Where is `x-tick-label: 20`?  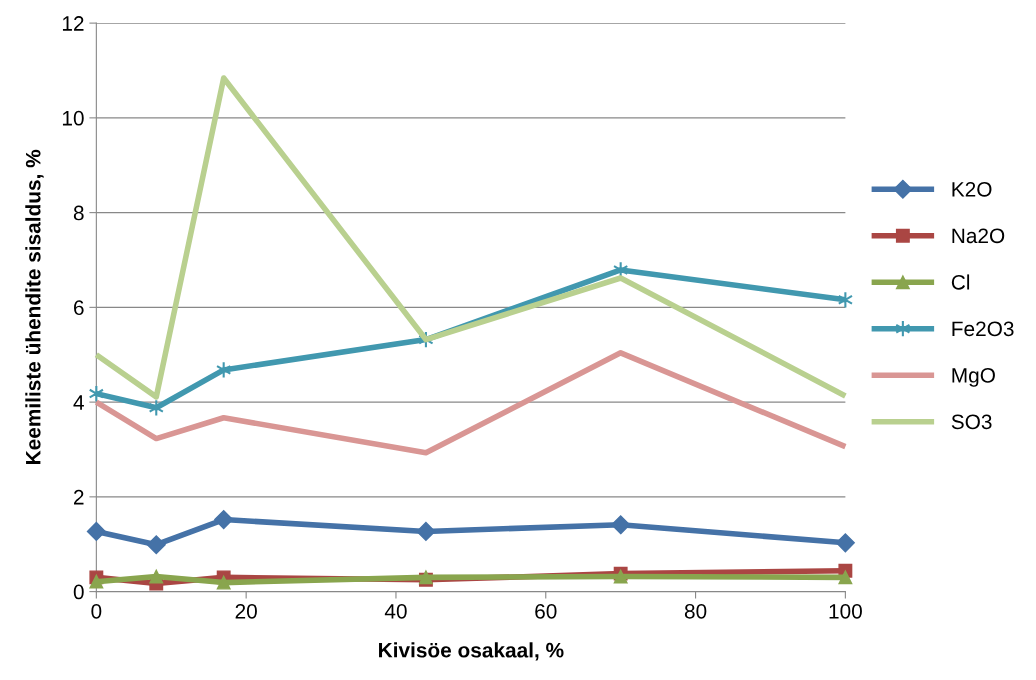 x-tick-label: 20 is located at coordinates (246, 611).